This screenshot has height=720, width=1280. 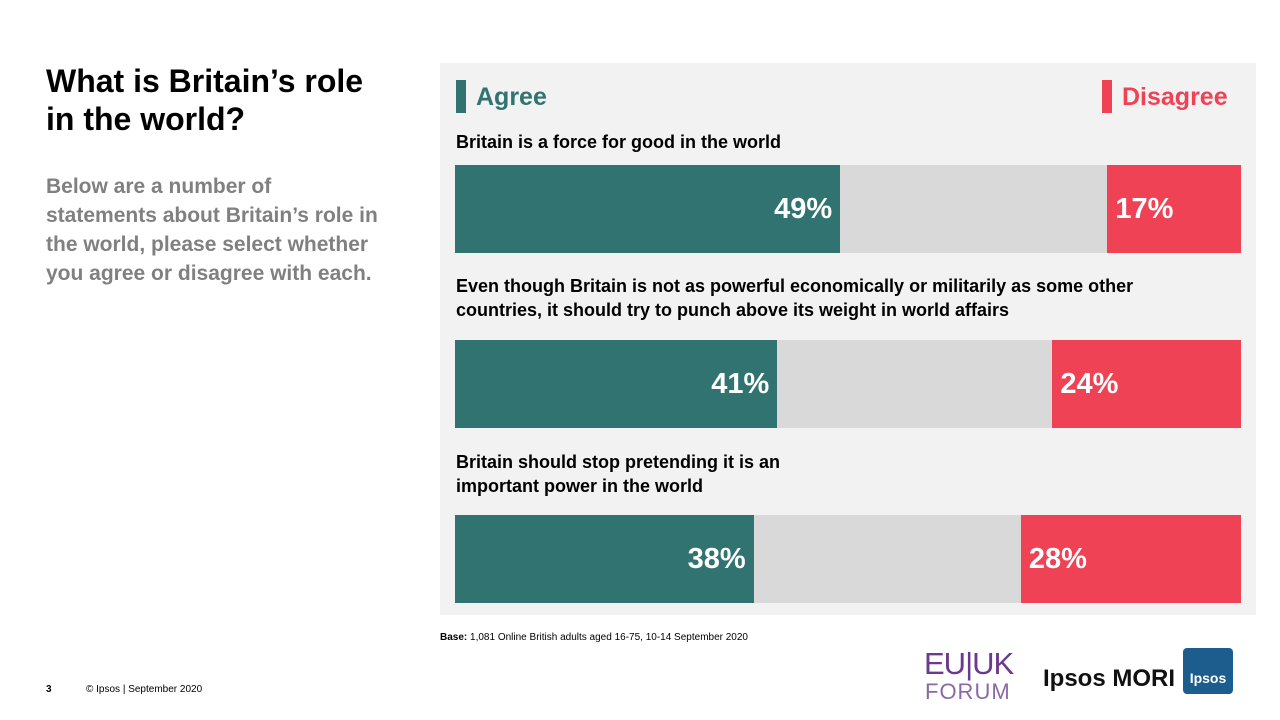 I want to click on base-label: Base:, so click(x=454, y=637).